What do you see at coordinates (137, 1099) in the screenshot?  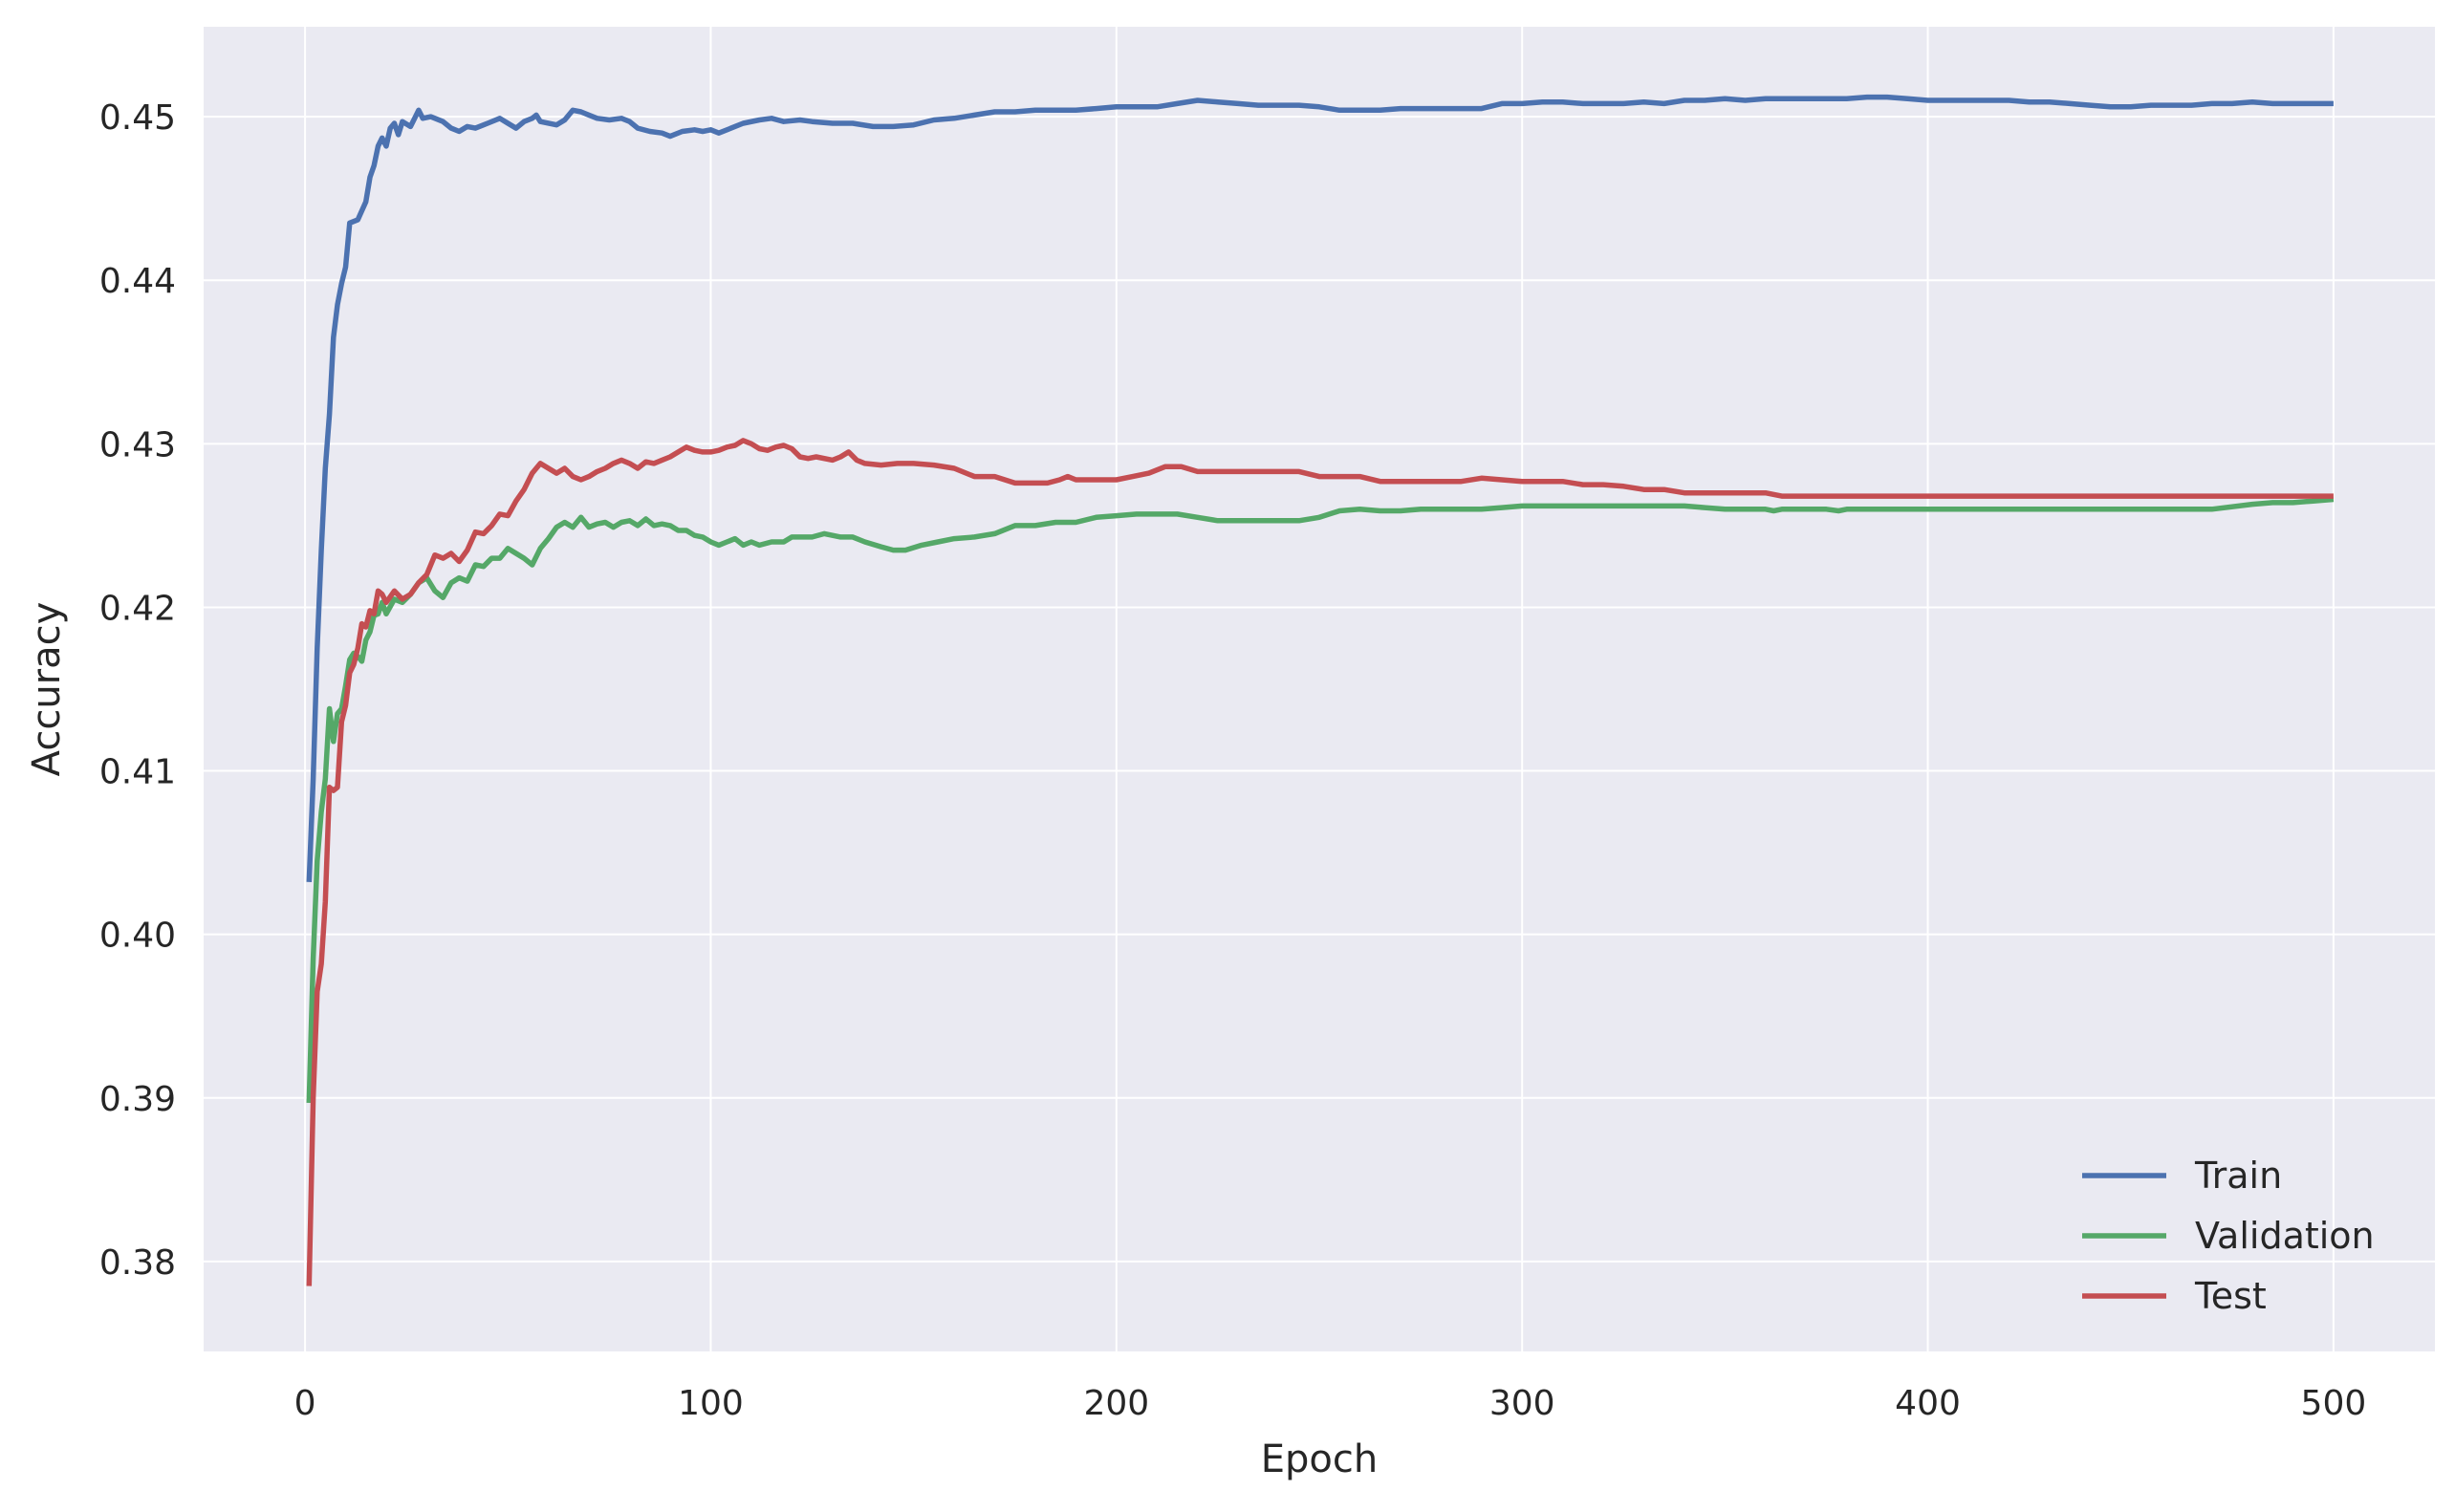 I see `y-tick-label: 0.39` at bounding box center [137, 1099].